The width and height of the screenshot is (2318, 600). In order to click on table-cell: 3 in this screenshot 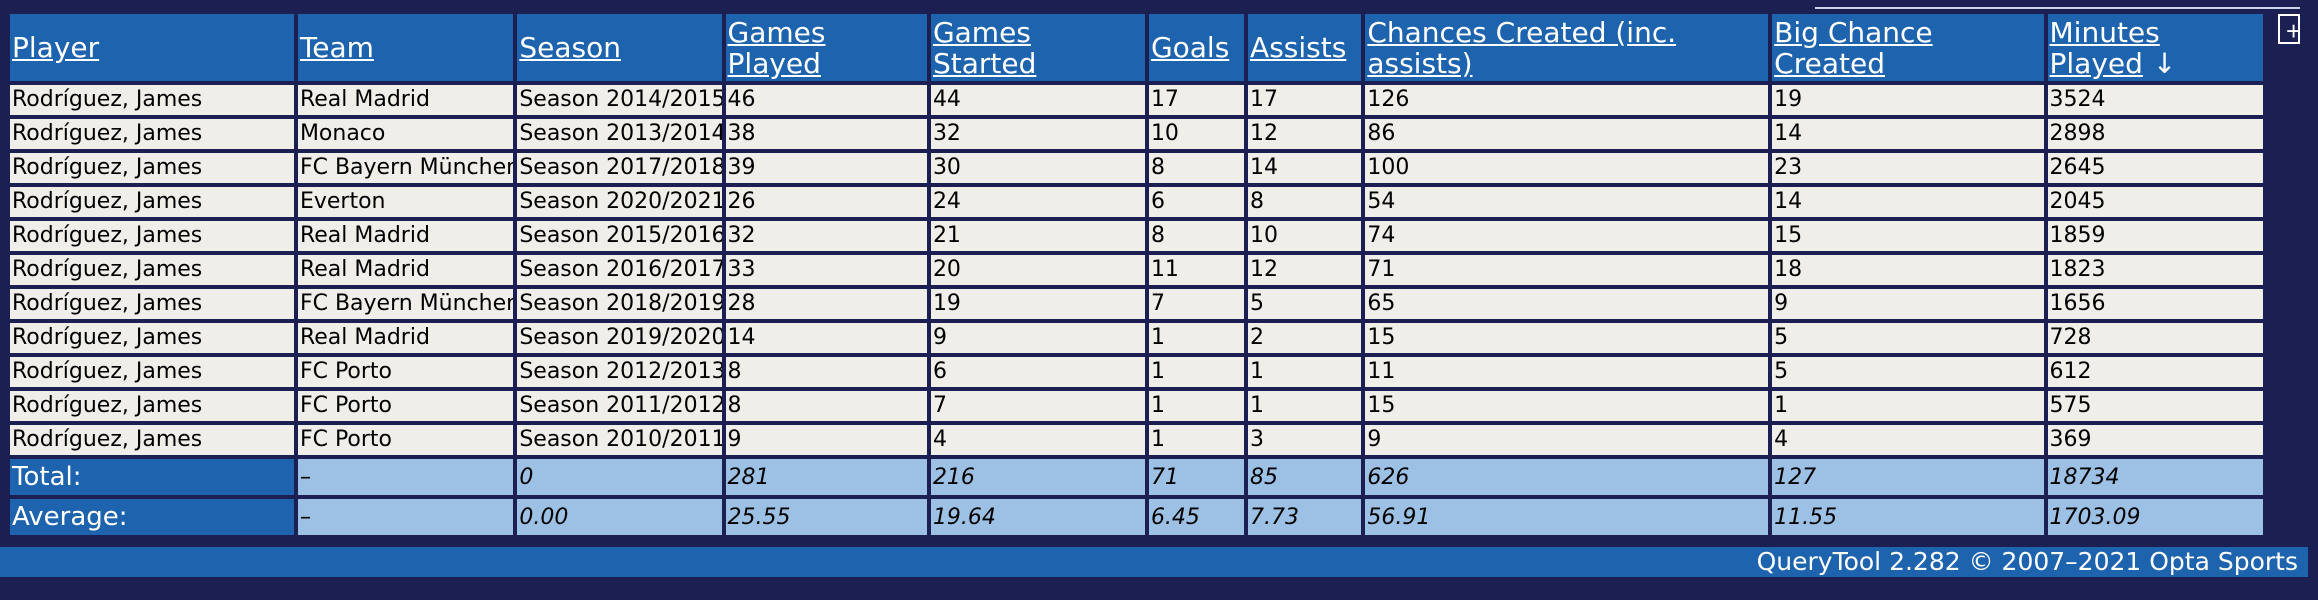, I will do `click(1305, 440)`.